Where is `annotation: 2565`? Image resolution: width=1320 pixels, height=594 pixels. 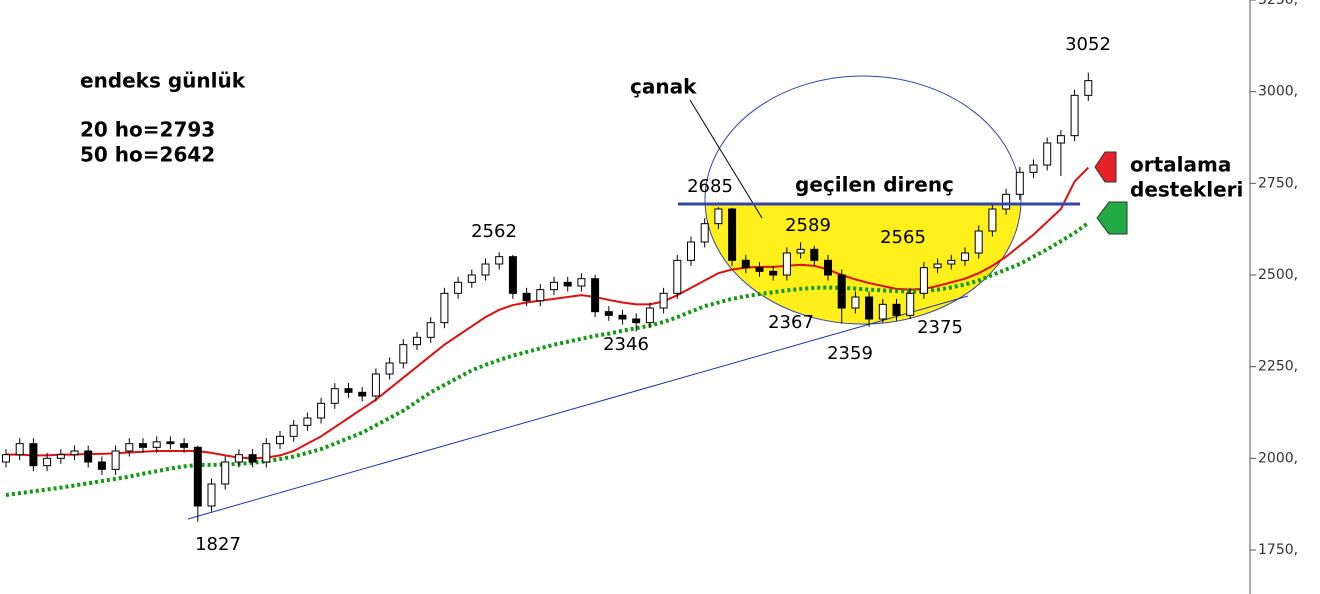
annotation: 2565 is located at coordinates (903, 237).